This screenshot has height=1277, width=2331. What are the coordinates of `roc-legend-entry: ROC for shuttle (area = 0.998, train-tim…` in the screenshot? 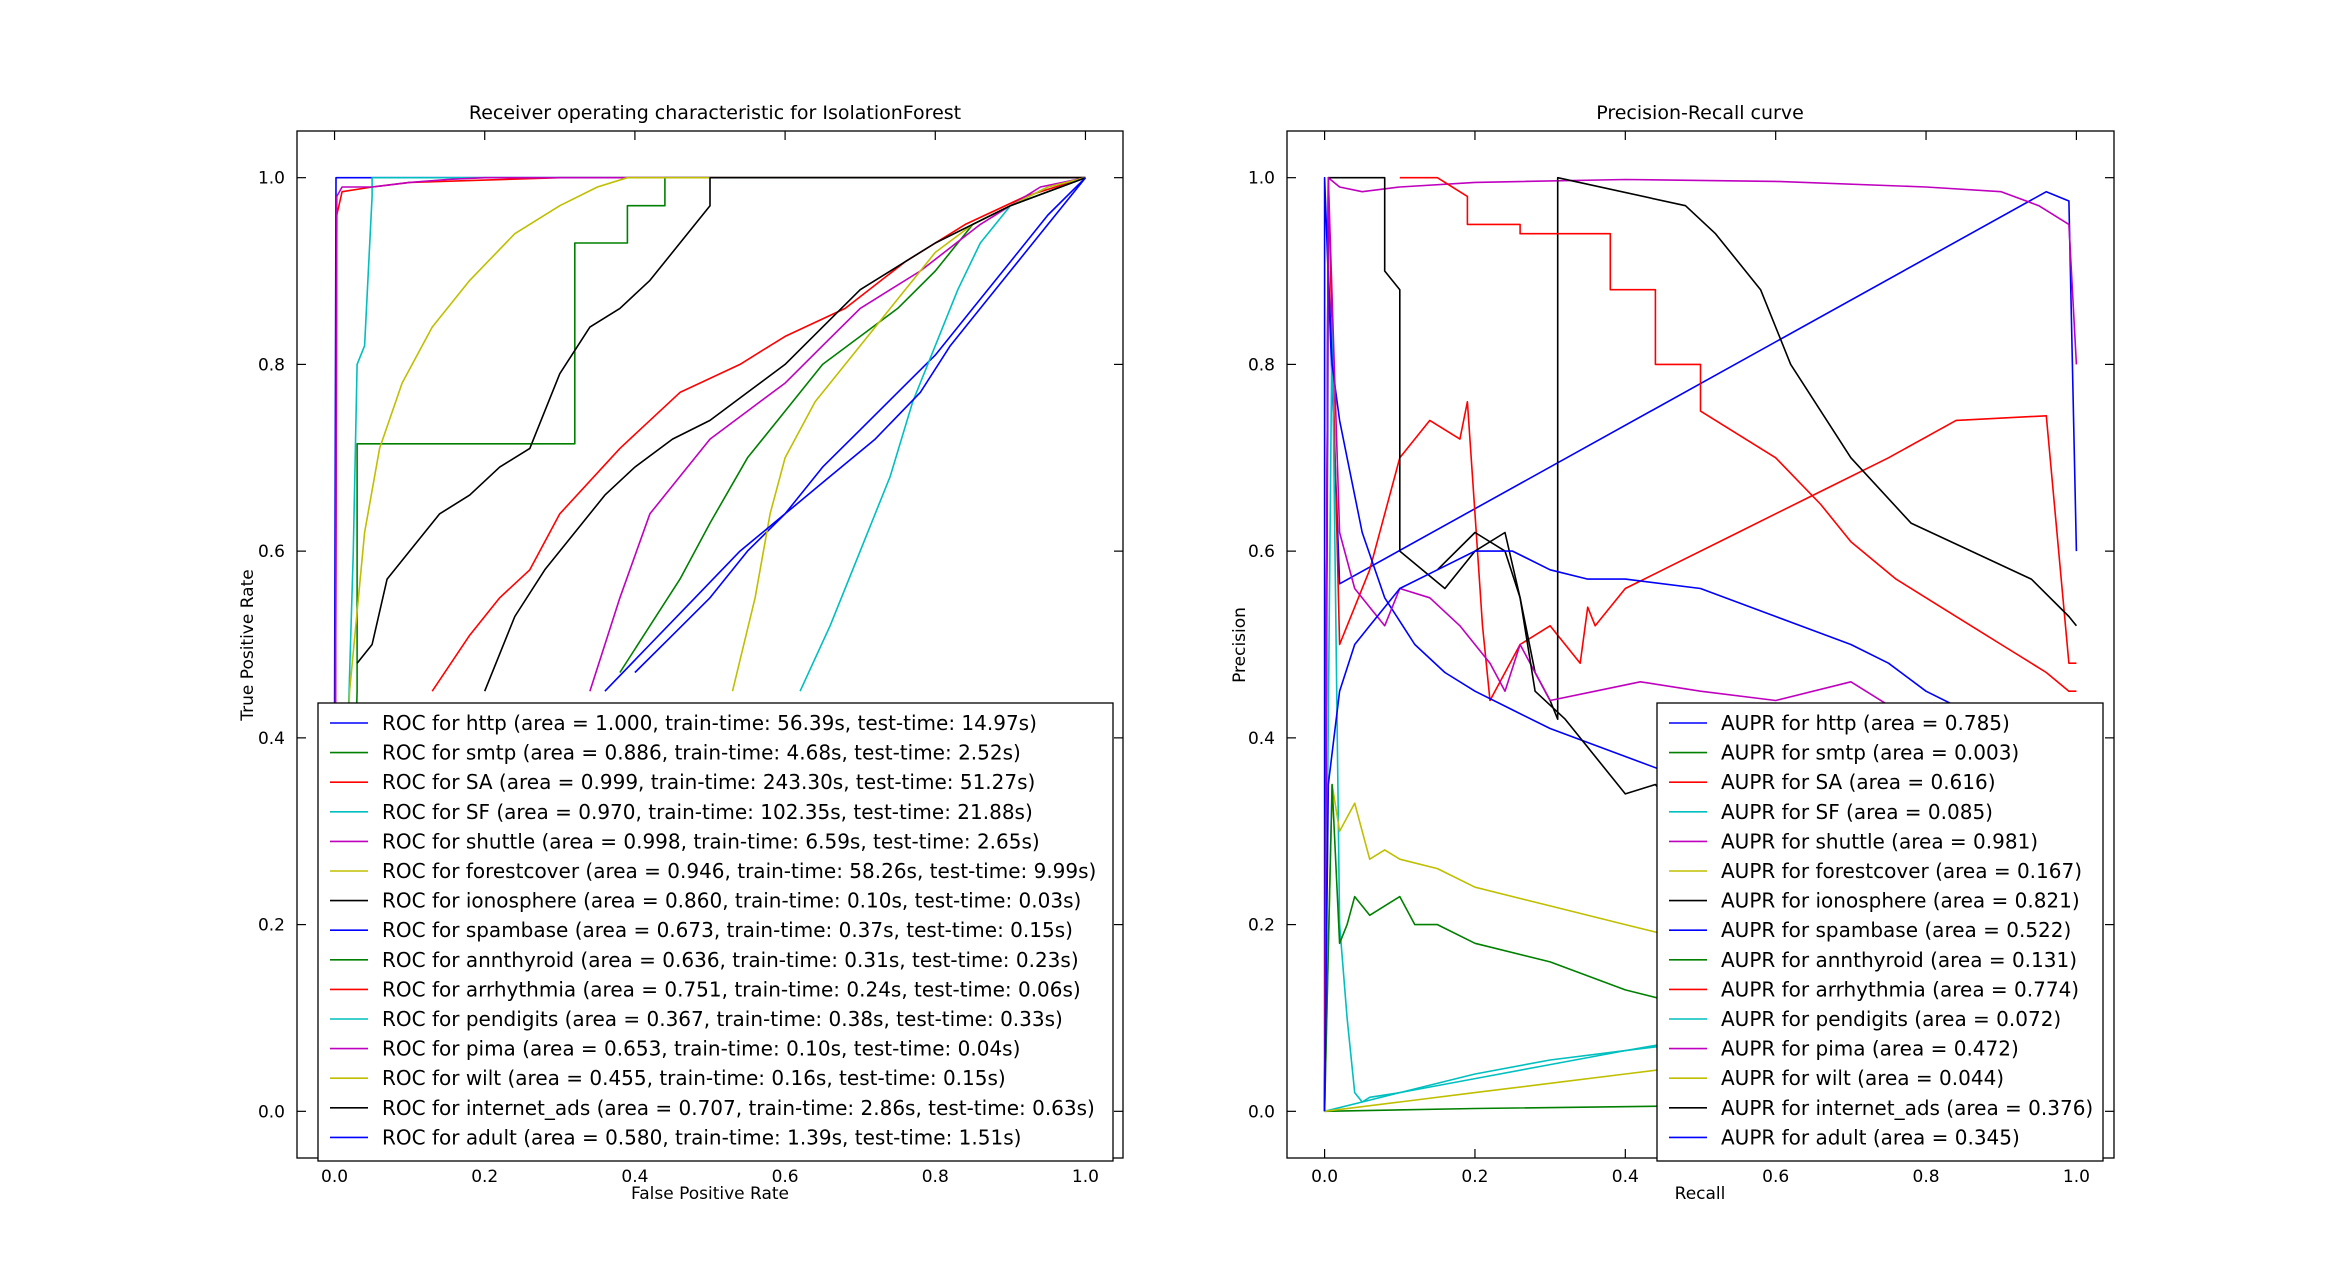 It's located at (711, 841).